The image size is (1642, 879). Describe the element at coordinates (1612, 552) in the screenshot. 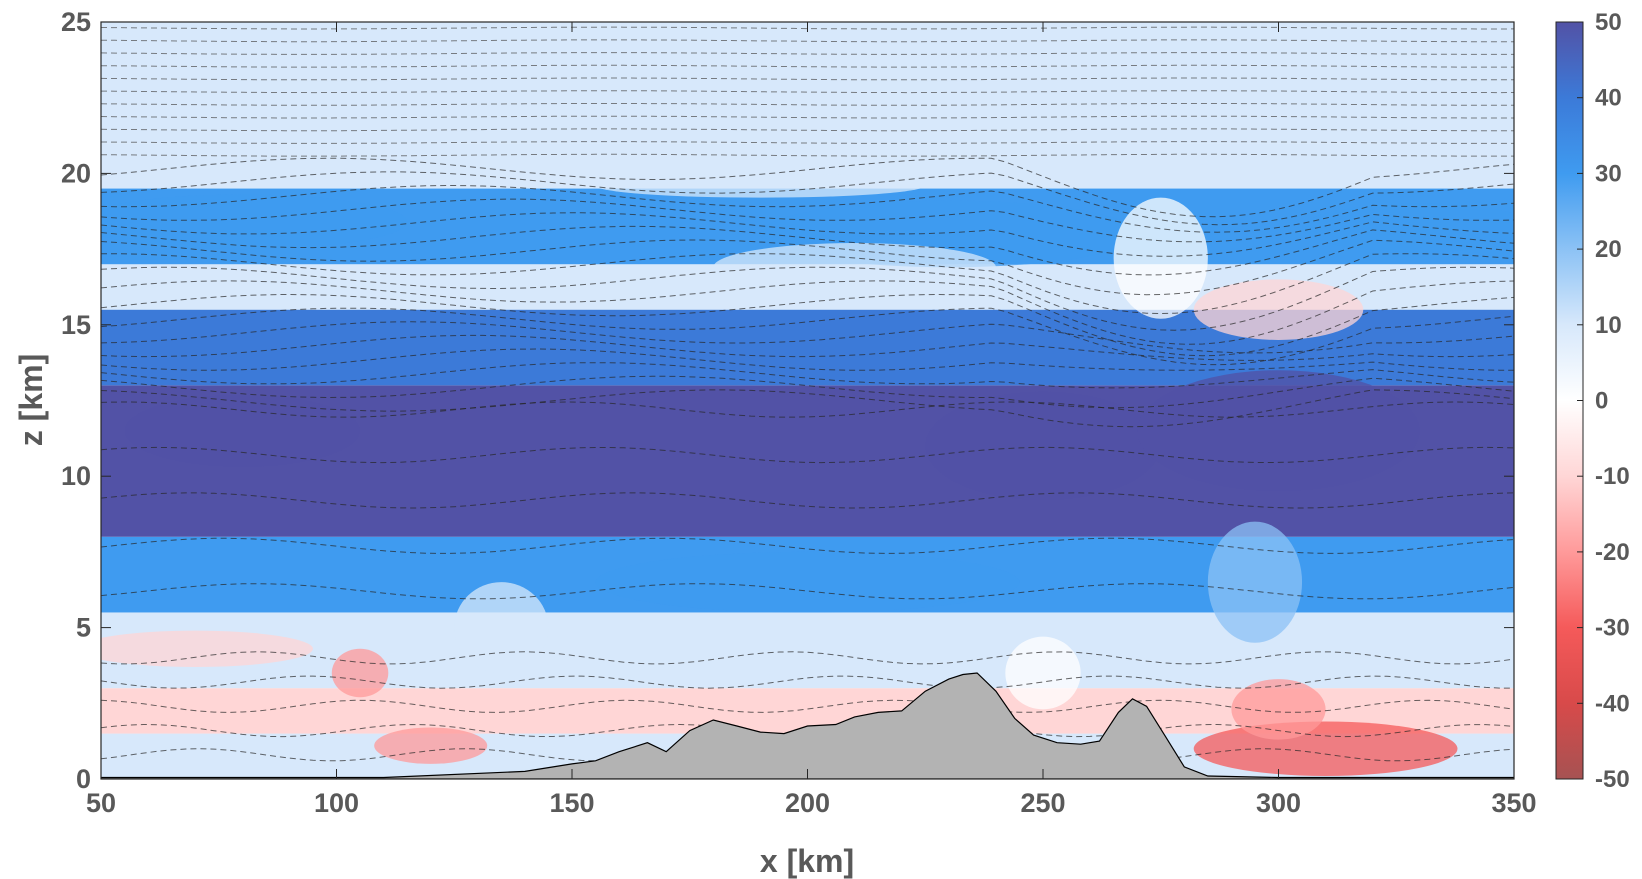

I see `colorbar-tick-label: -20` at that location.